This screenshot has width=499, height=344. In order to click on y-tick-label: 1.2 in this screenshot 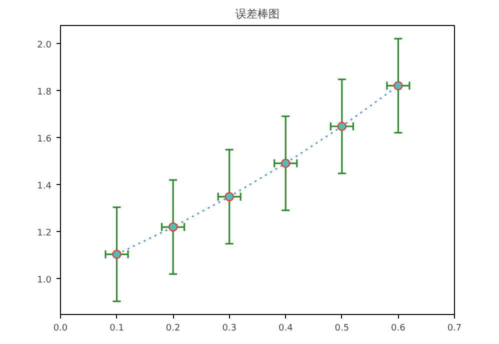, I will do `click(44, 233)`.